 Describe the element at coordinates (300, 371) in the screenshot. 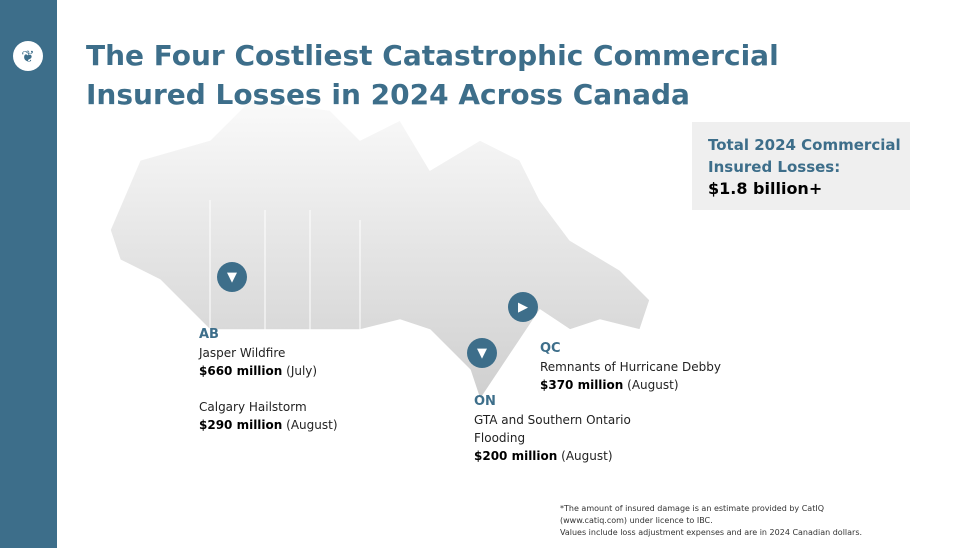

I see `date-jasper: (July)` at that location.